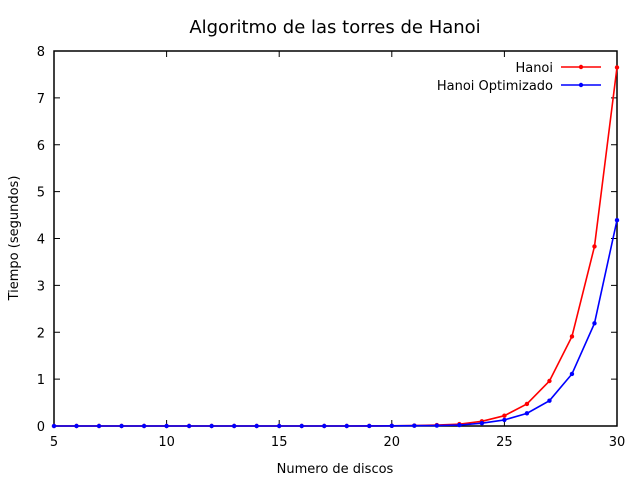  I want to click on y-axis-label: Tiempo (segundos), so click(14, 239).